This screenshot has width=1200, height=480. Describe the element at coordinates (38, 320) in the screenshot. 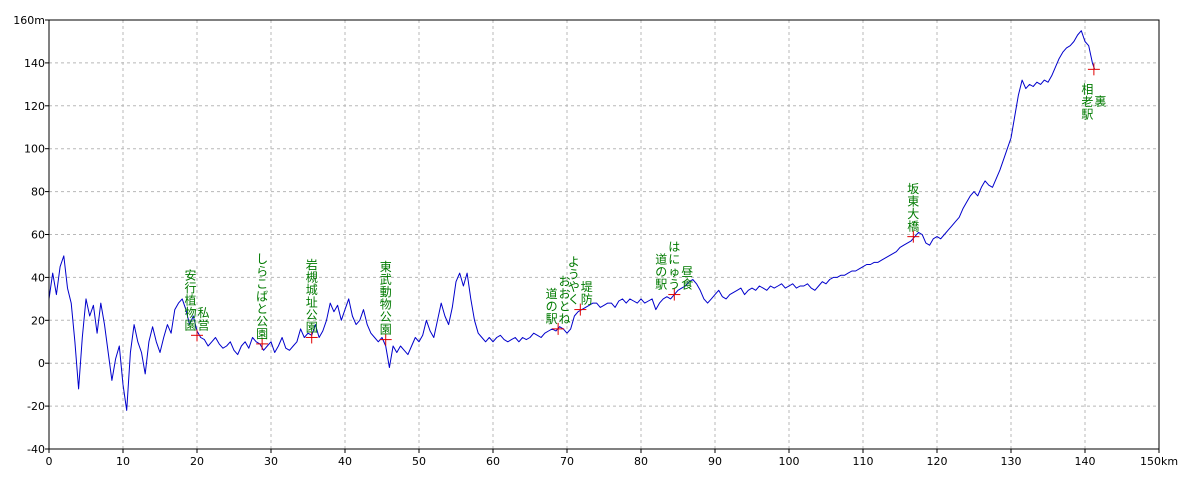

I see `y-tick-label: 20` at that location.